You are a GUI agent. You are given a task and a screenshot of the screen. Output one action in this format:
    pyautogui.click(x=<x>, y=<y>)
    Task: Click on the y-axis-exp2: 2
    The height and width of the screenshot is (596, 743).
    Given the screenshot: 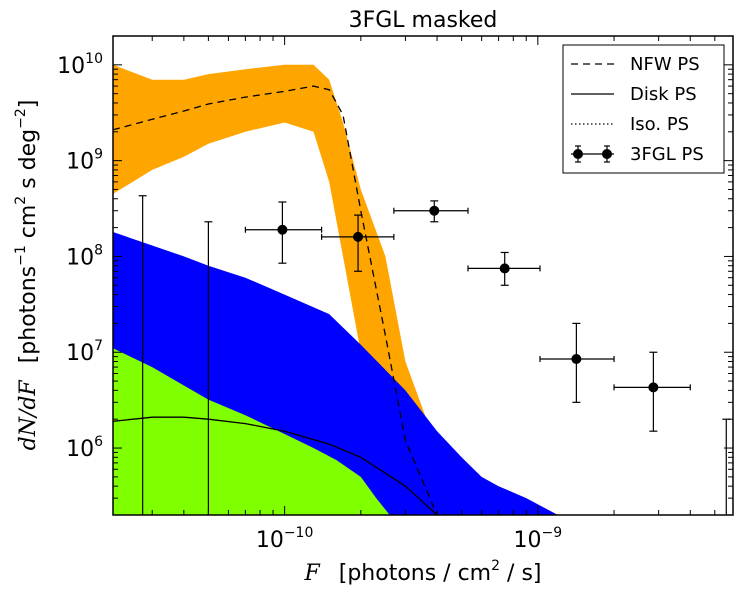 What is the action you would take?
    pyautogui.click(x=21, y=200)
    